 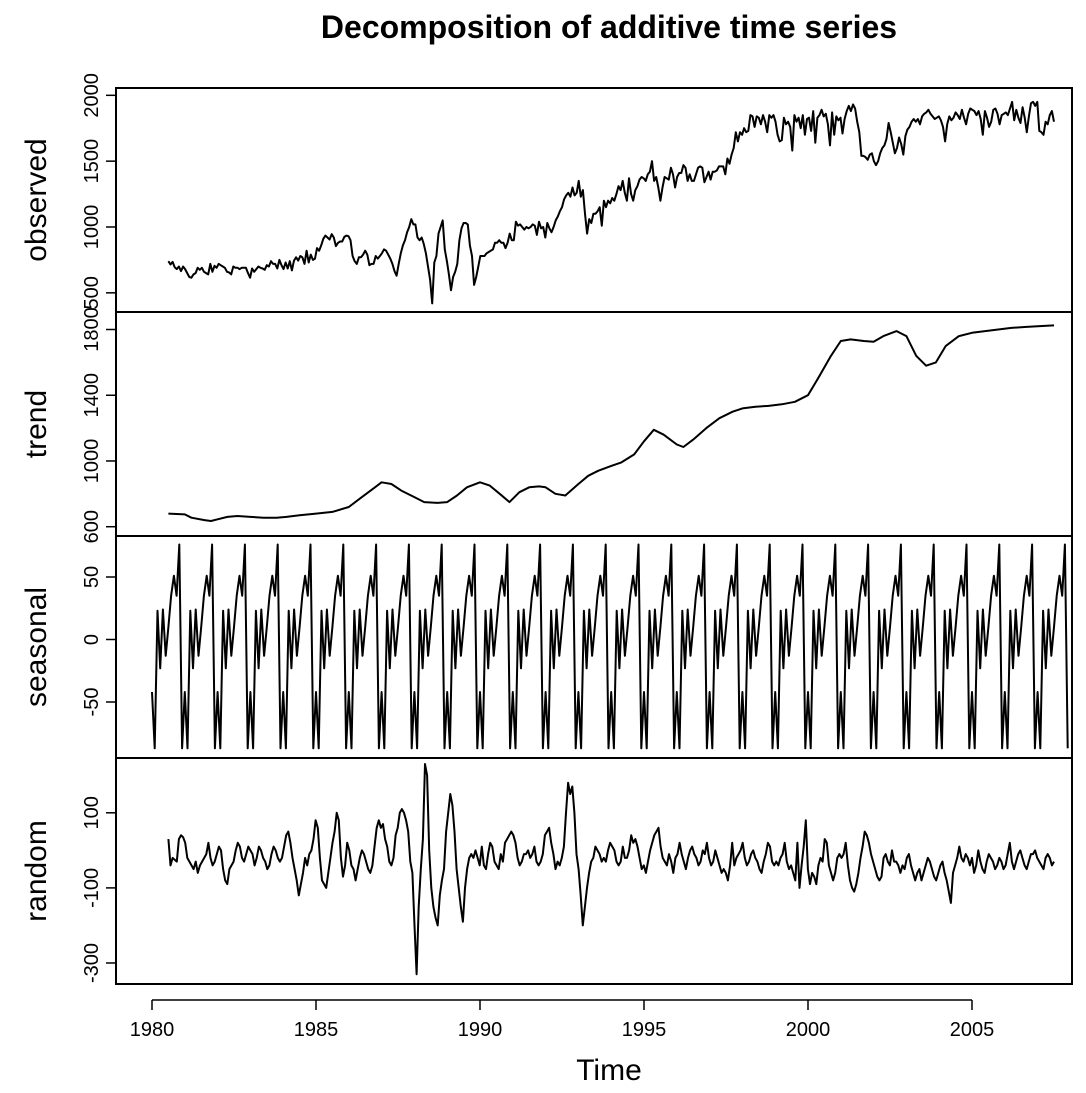 I want to click on x-tick-label: 1995, so click(x=644, y=1030).